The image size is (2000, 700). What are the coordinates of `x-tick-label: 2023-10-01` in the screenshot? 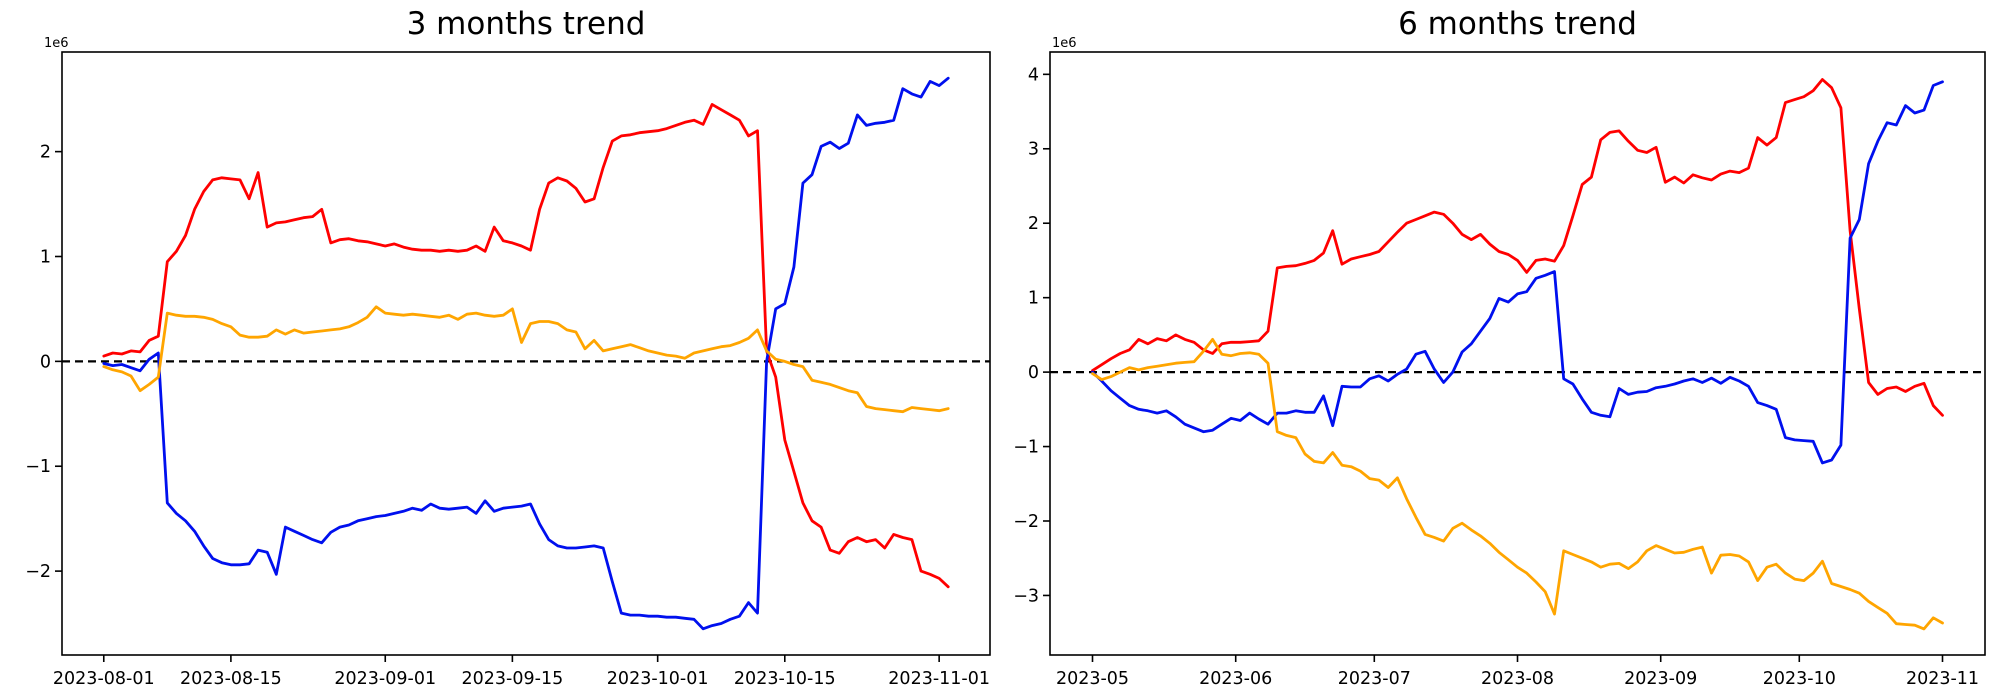 It's located at (658, 679).